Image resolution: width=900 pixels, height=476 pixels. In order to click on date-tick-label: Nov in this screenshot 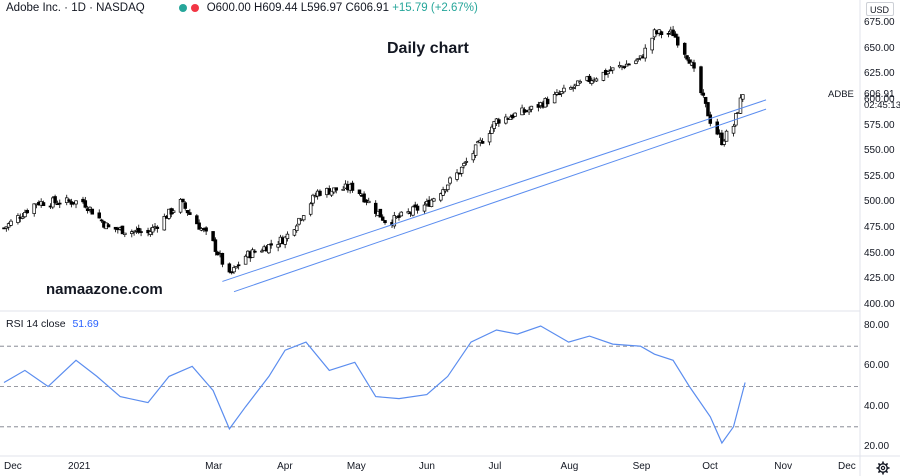, I will do `click(783, 466)`.